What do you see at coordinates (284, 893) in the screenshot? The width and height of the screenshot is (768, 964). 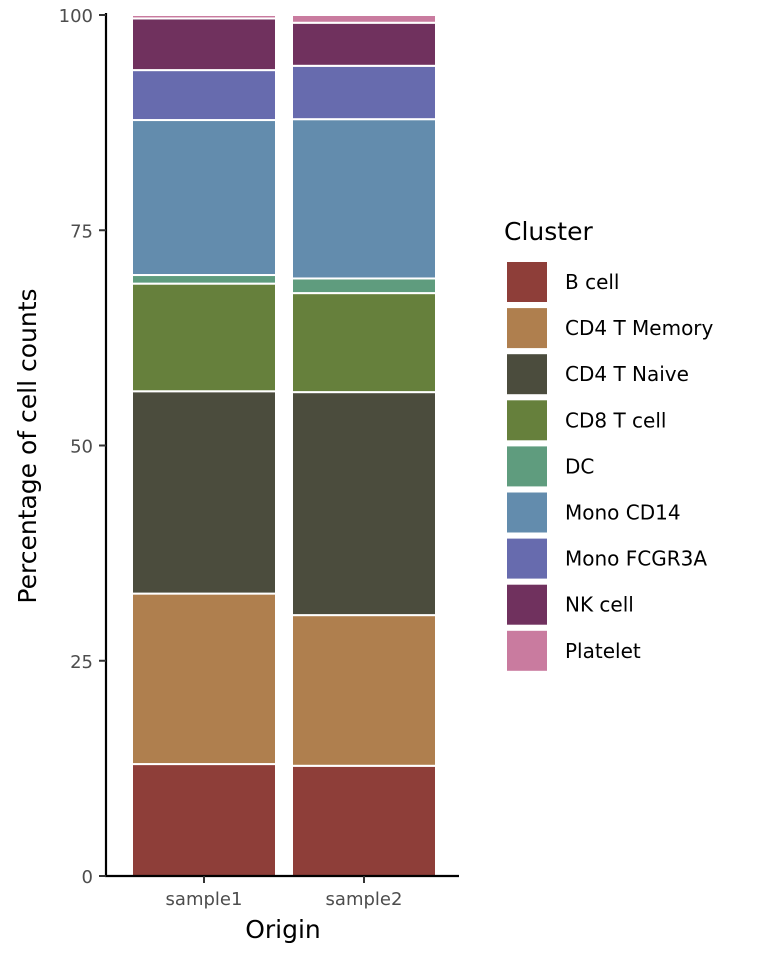 I see `x-ticks: sample1 sample2` at bounding box center [284, 893].